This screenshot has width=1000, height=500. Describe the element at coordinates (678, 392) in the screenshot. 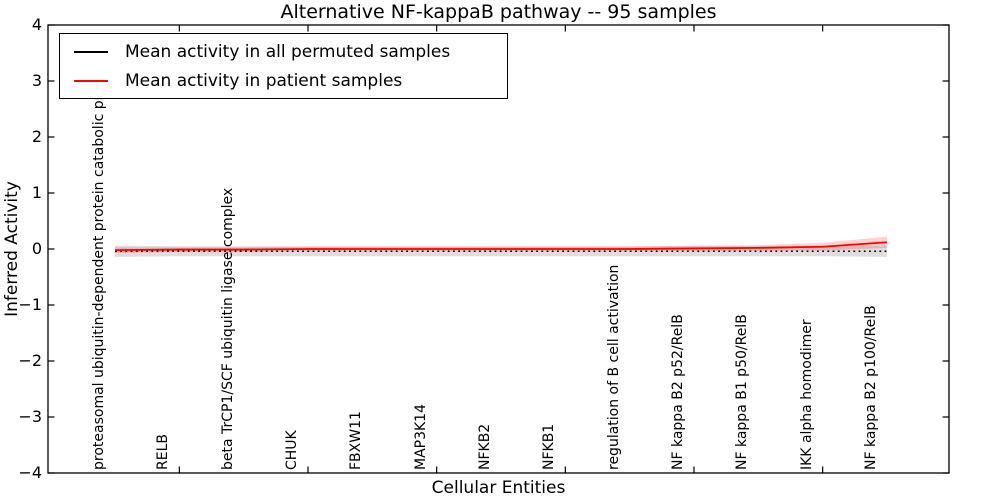

I see `entity-label: NF kappa B2 p52/RelB` at that location.